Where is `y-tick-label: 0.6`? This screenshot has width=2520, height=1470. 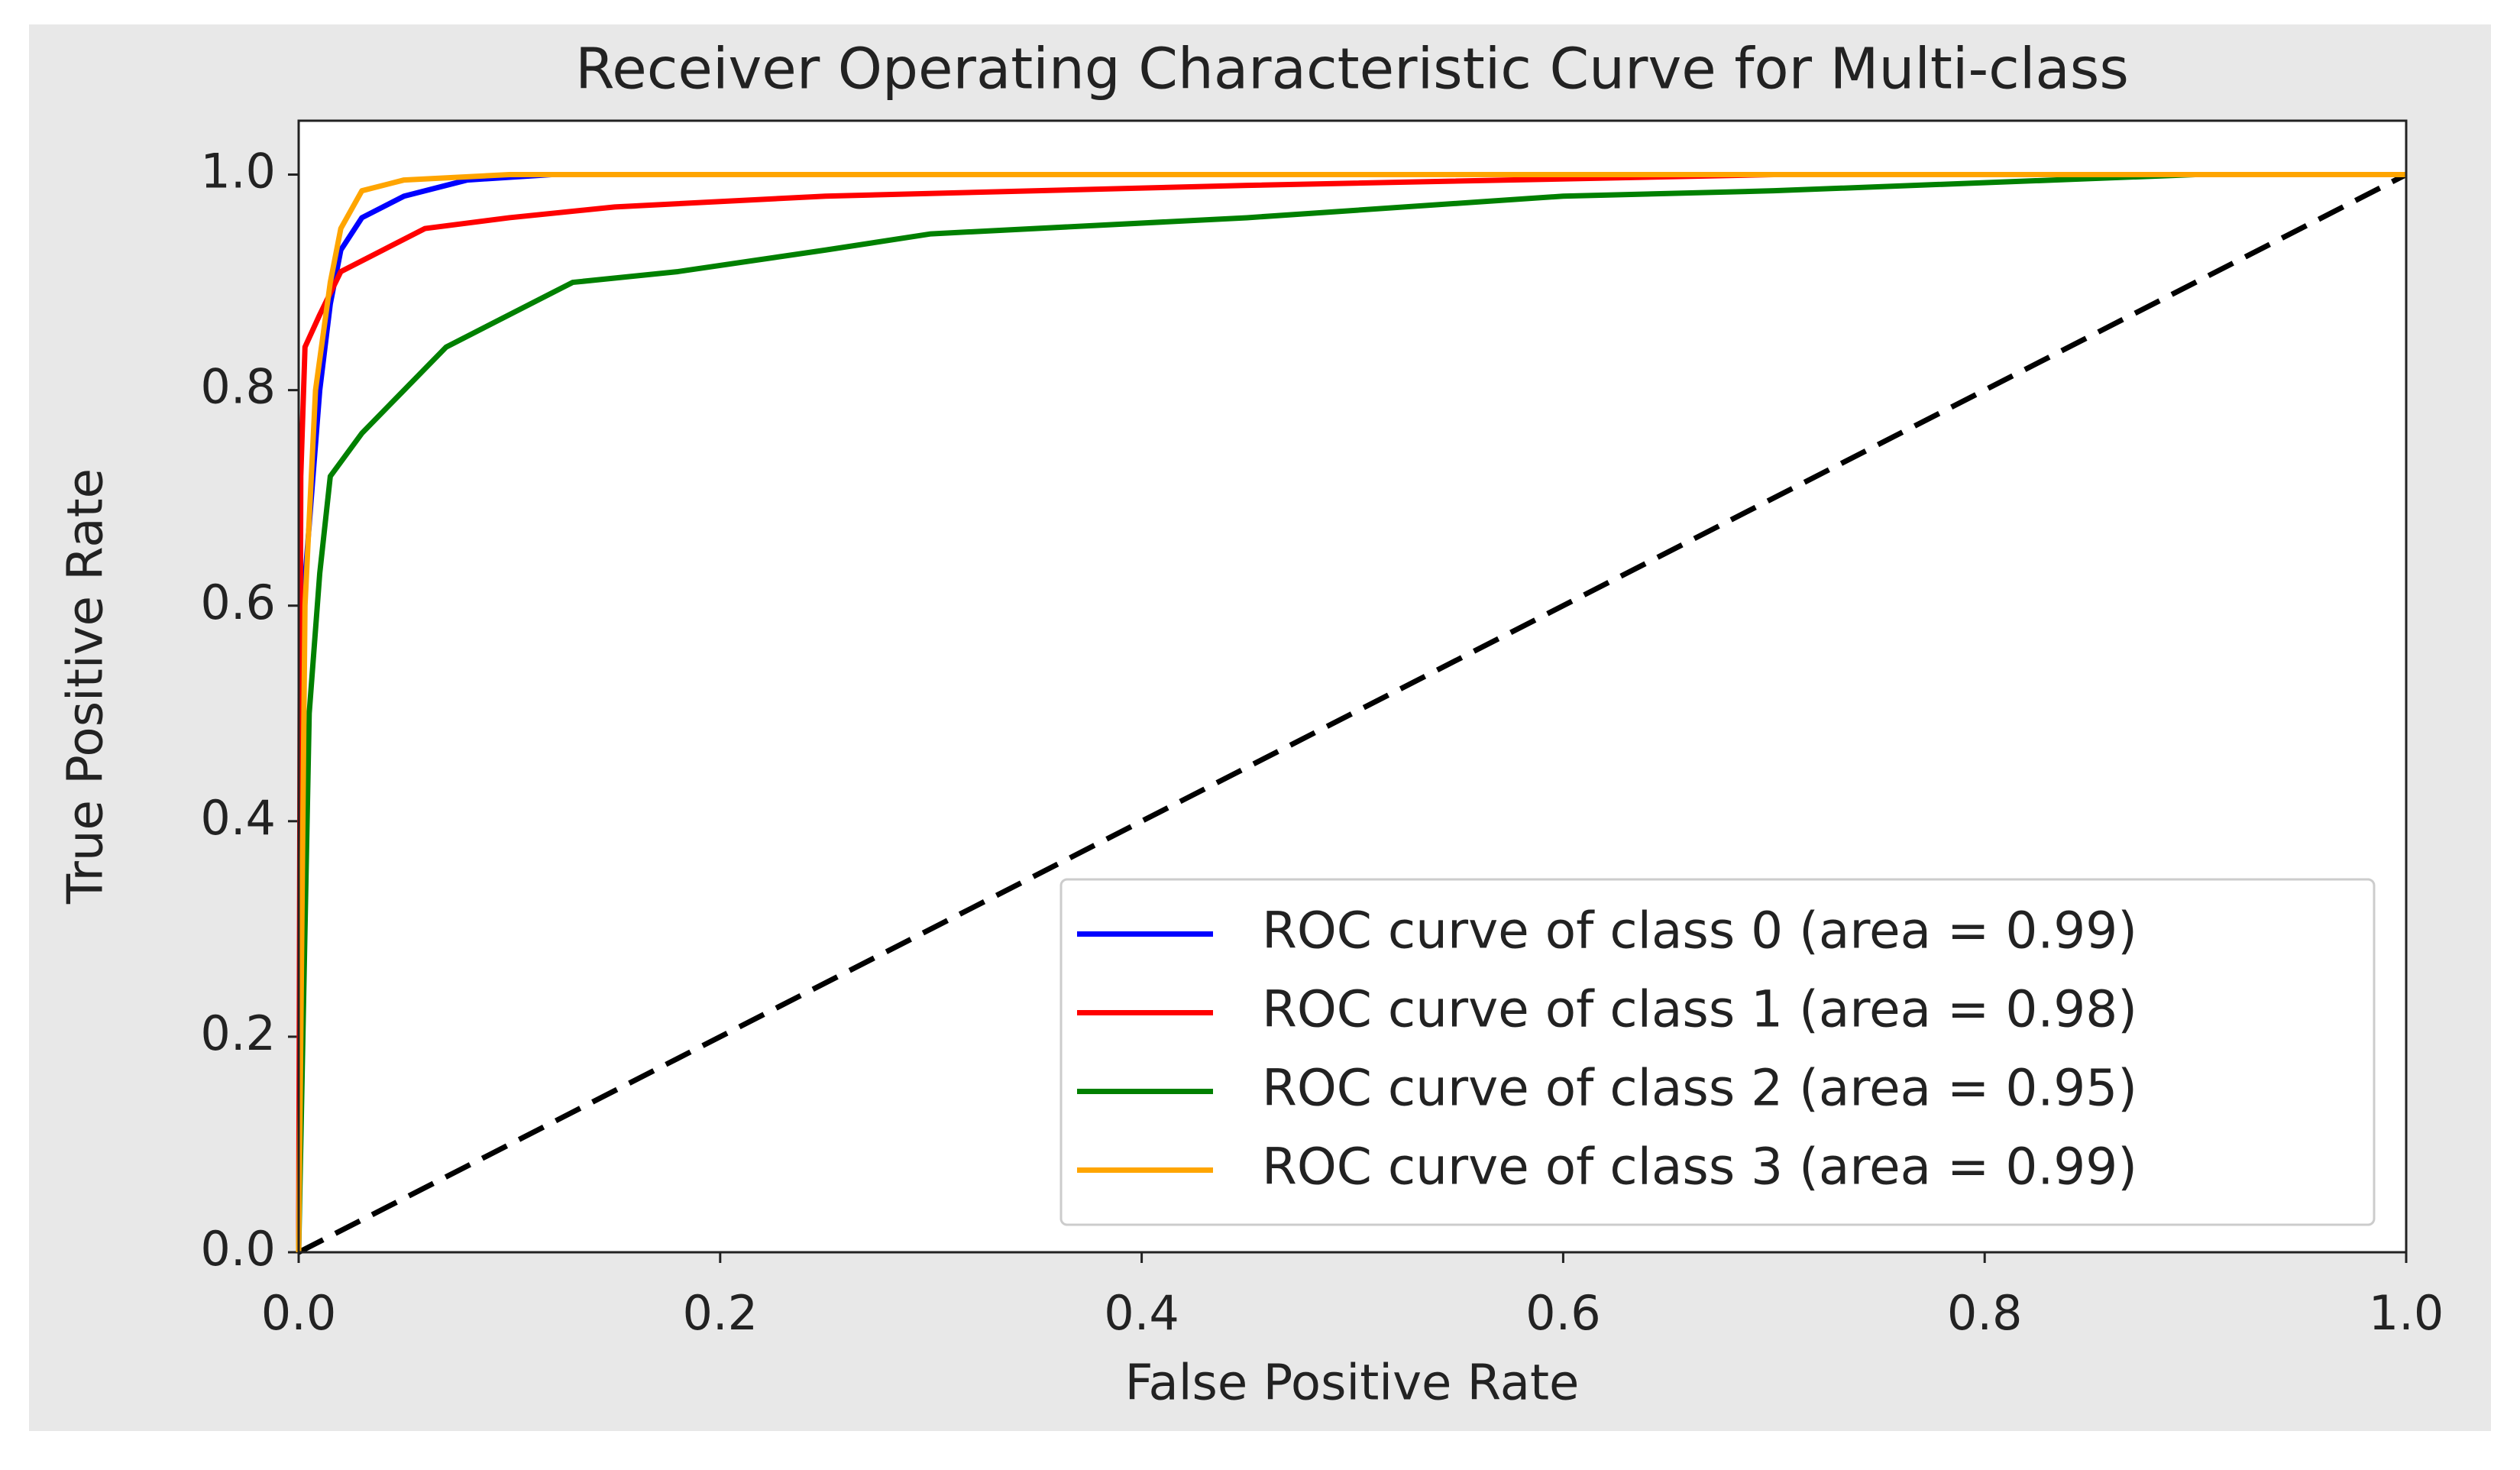
y-tick-label: 0.6 is located at coordinates (238, 602).